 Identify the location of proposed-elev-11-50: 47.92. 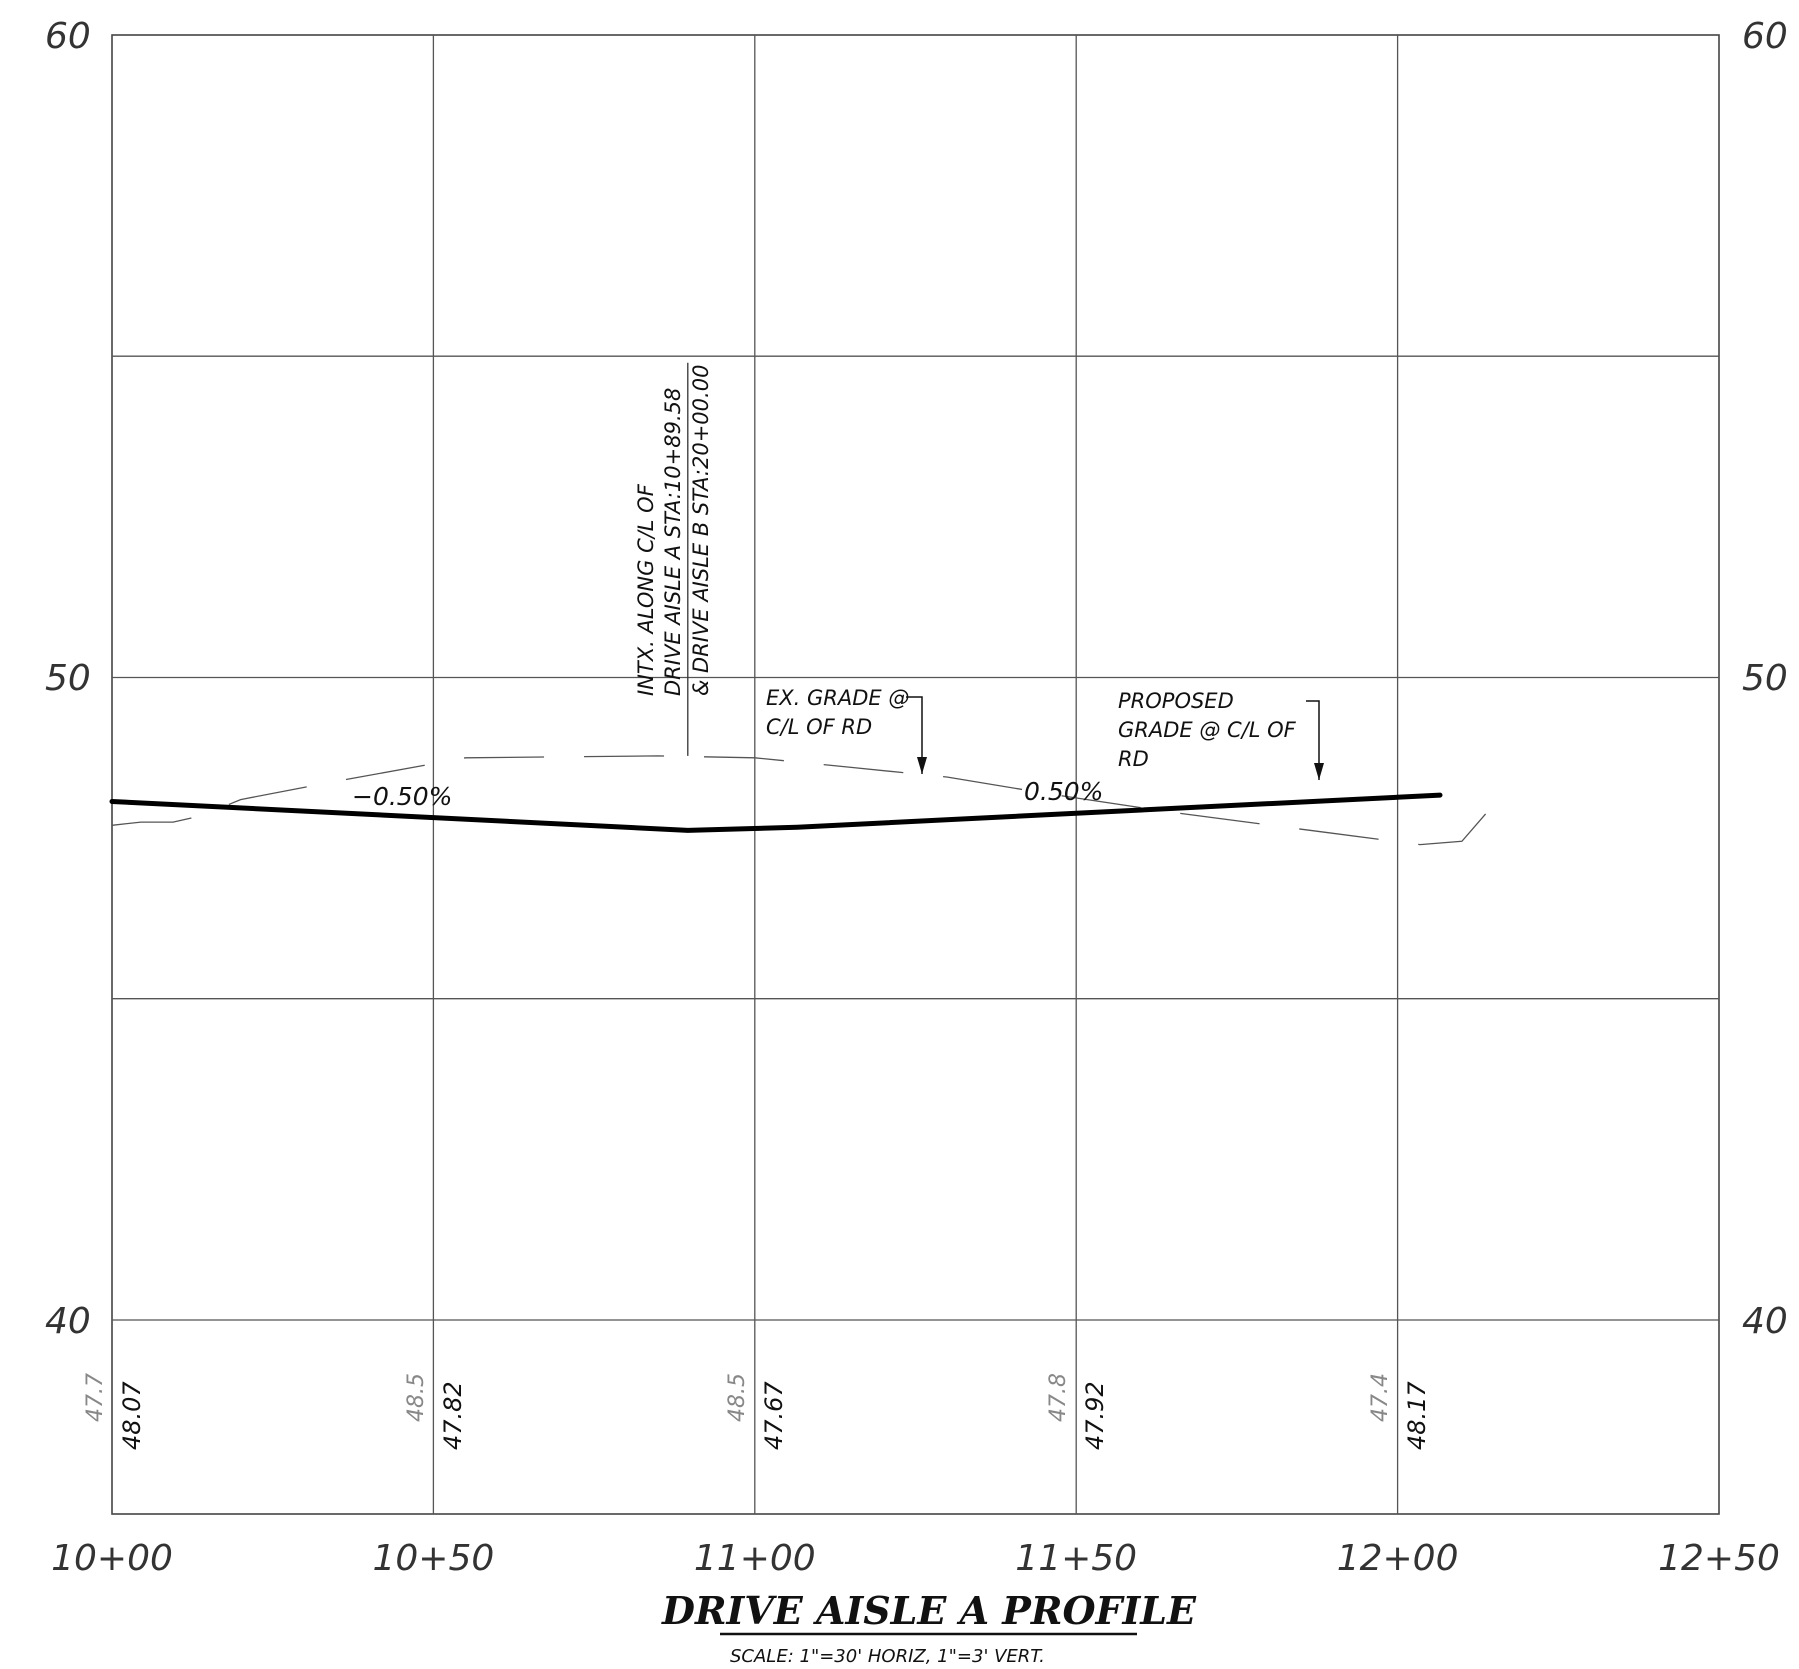
(1095, 1415).